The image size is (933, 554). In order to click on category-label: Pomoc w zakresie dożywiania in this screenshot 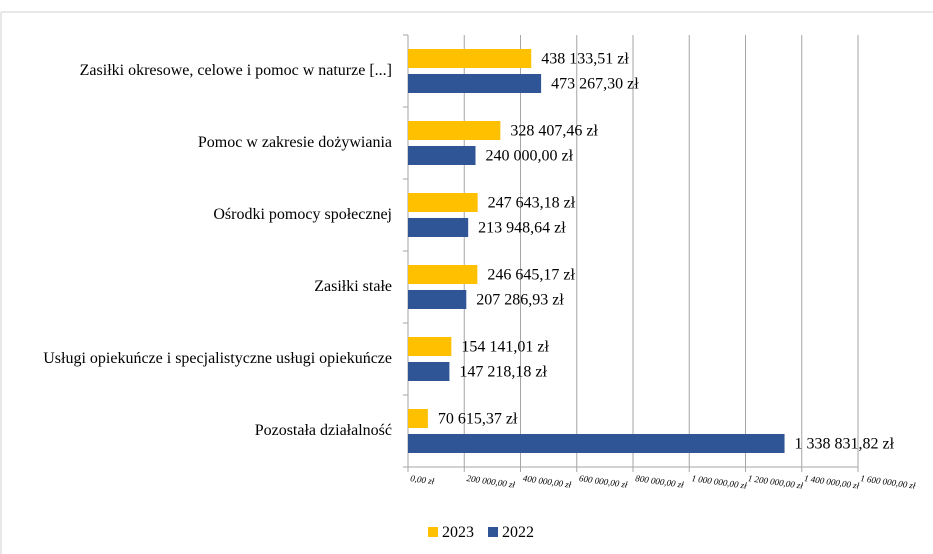, I will do `click(295, 143)`.